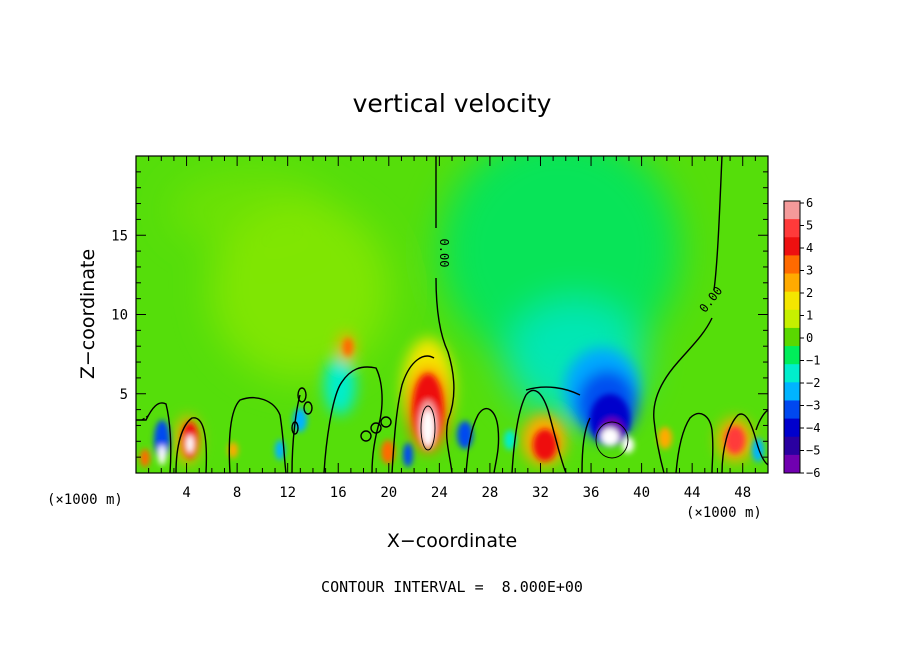 The image size is (904, 654). Describe the element at coordinates (809, 316) in the screenshot. I see `colorbar-label: 1` at that location.